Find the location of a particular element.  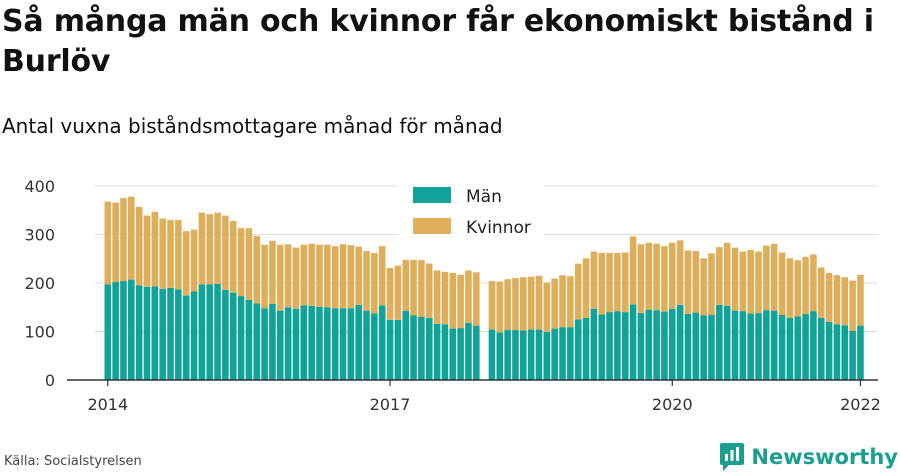

brand-name: Newsworthy is located at coordinates (824, 457).